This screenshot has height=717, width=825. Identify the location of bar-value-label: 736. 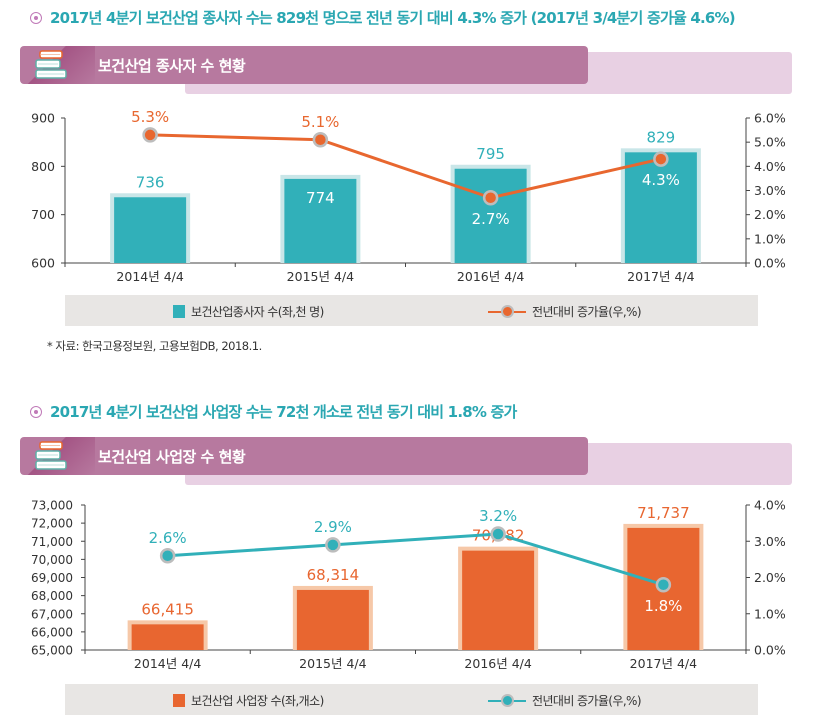
(150, 182).